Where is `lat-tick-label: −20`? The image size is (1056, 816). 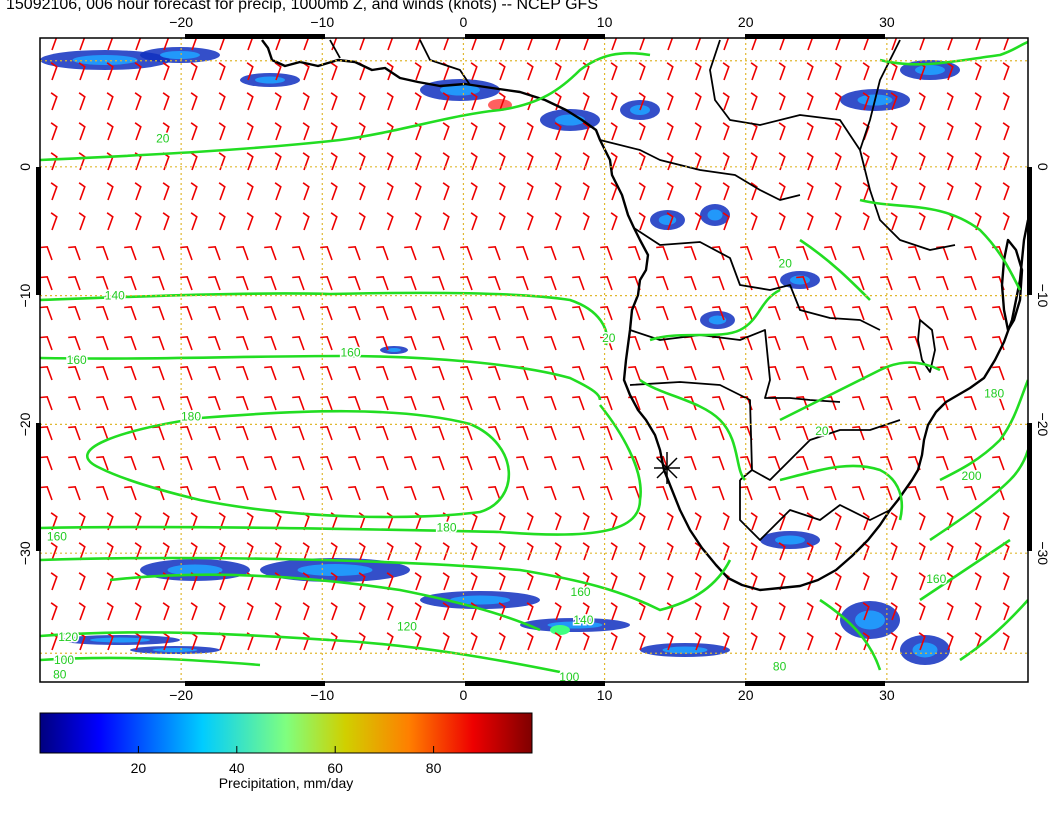
lat-tick-label: −20 is located at coordinates (1043, 425).